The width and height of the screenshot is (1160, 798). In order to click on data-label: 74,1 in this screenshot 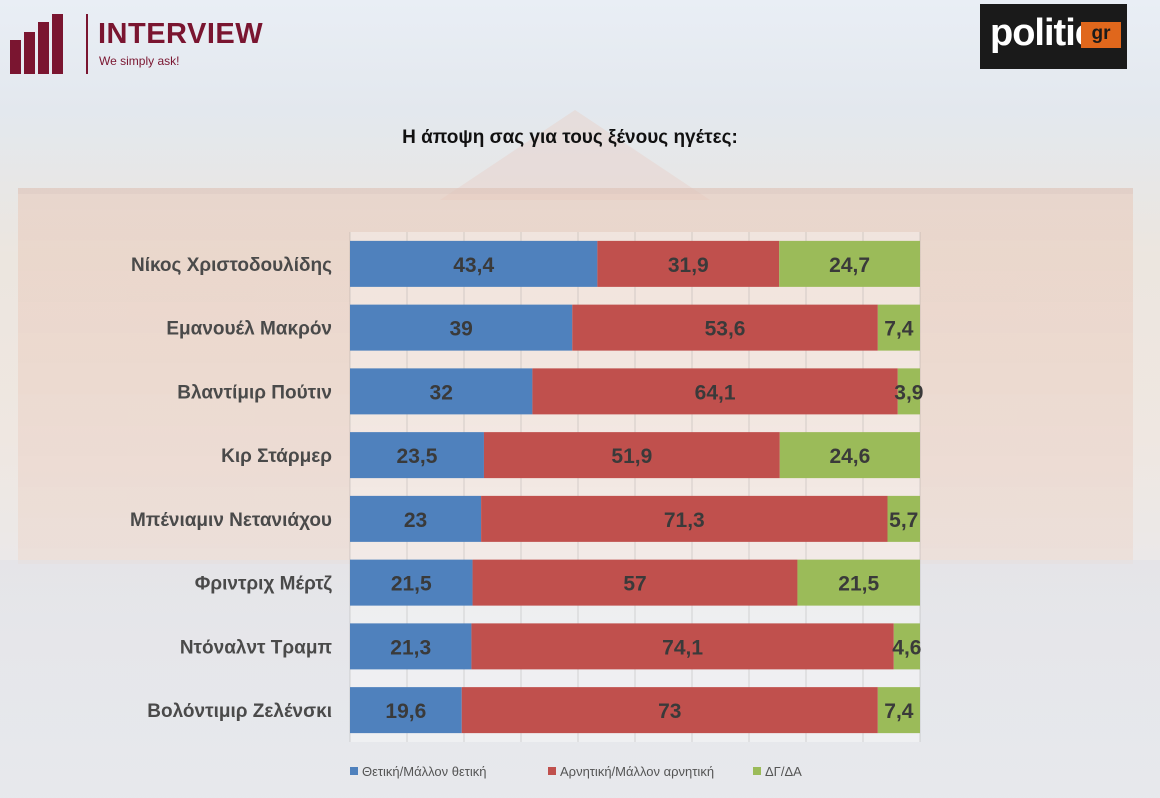, I will do `click(682, 647)`.